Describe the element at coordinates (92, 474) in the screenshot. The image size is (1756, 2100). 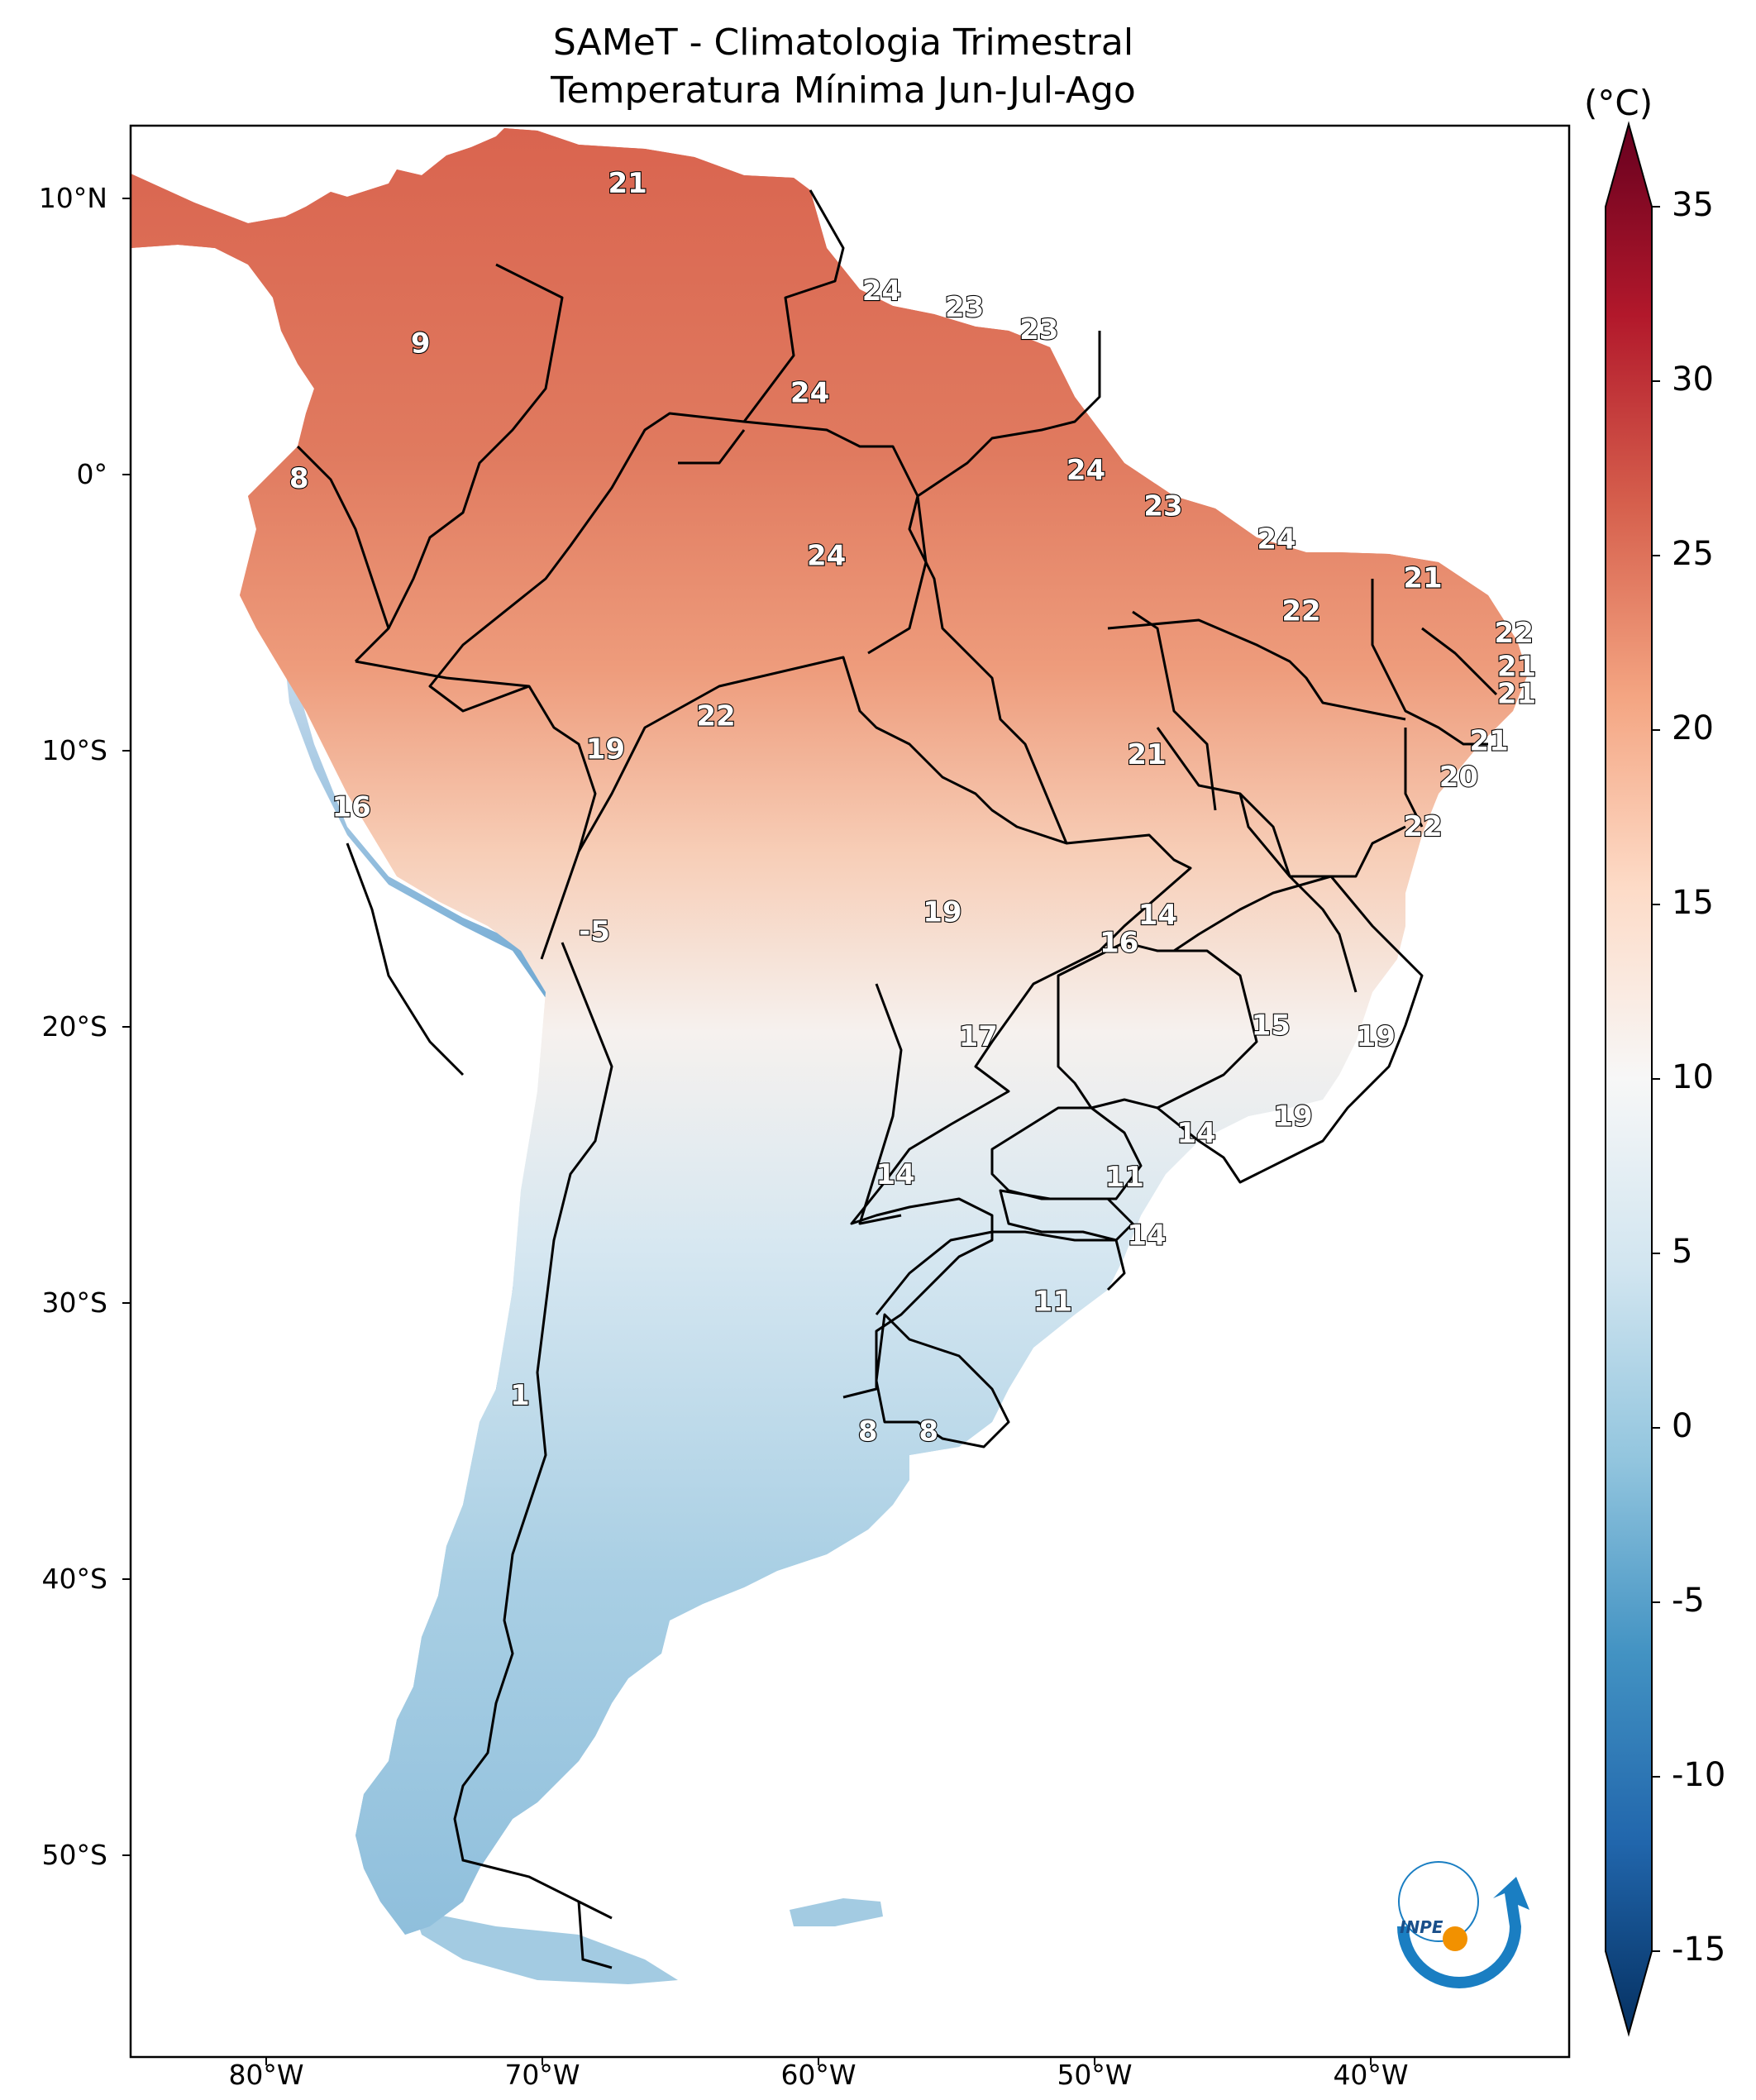
I see `lat-tick-label: 0°` at that location.